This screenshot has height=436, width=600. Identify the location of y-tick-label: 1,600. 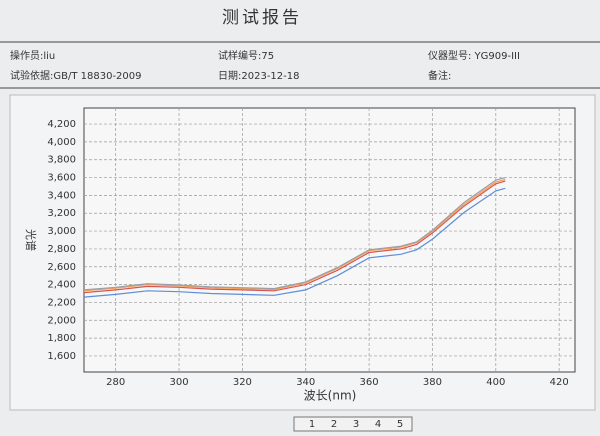
(61, 356).